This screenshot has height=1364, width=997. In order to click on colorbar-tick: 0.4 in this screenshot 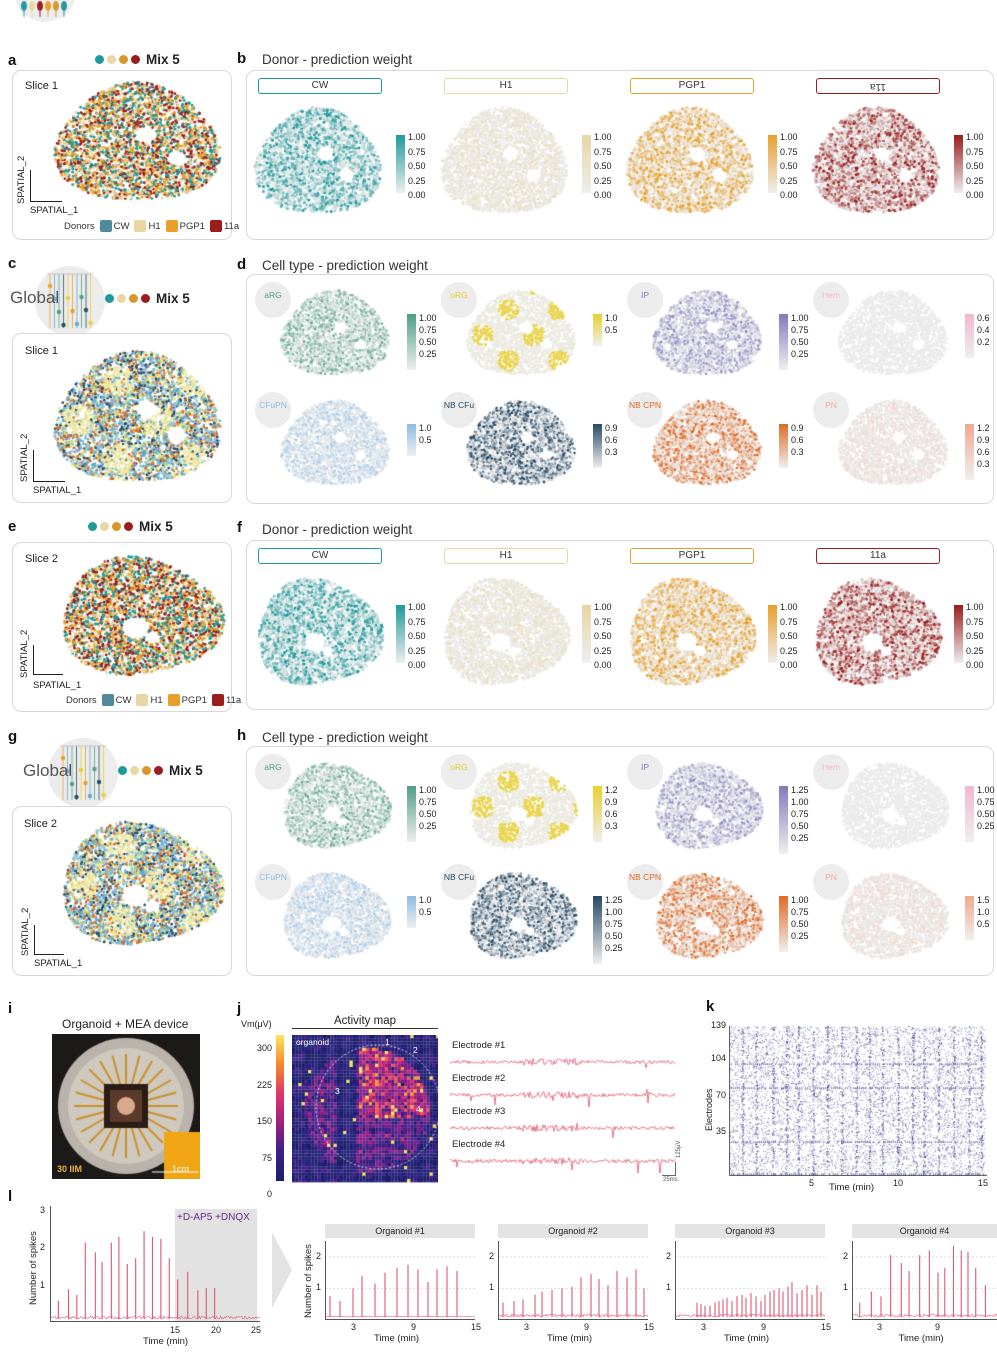, I will do `click(983, 330)`.